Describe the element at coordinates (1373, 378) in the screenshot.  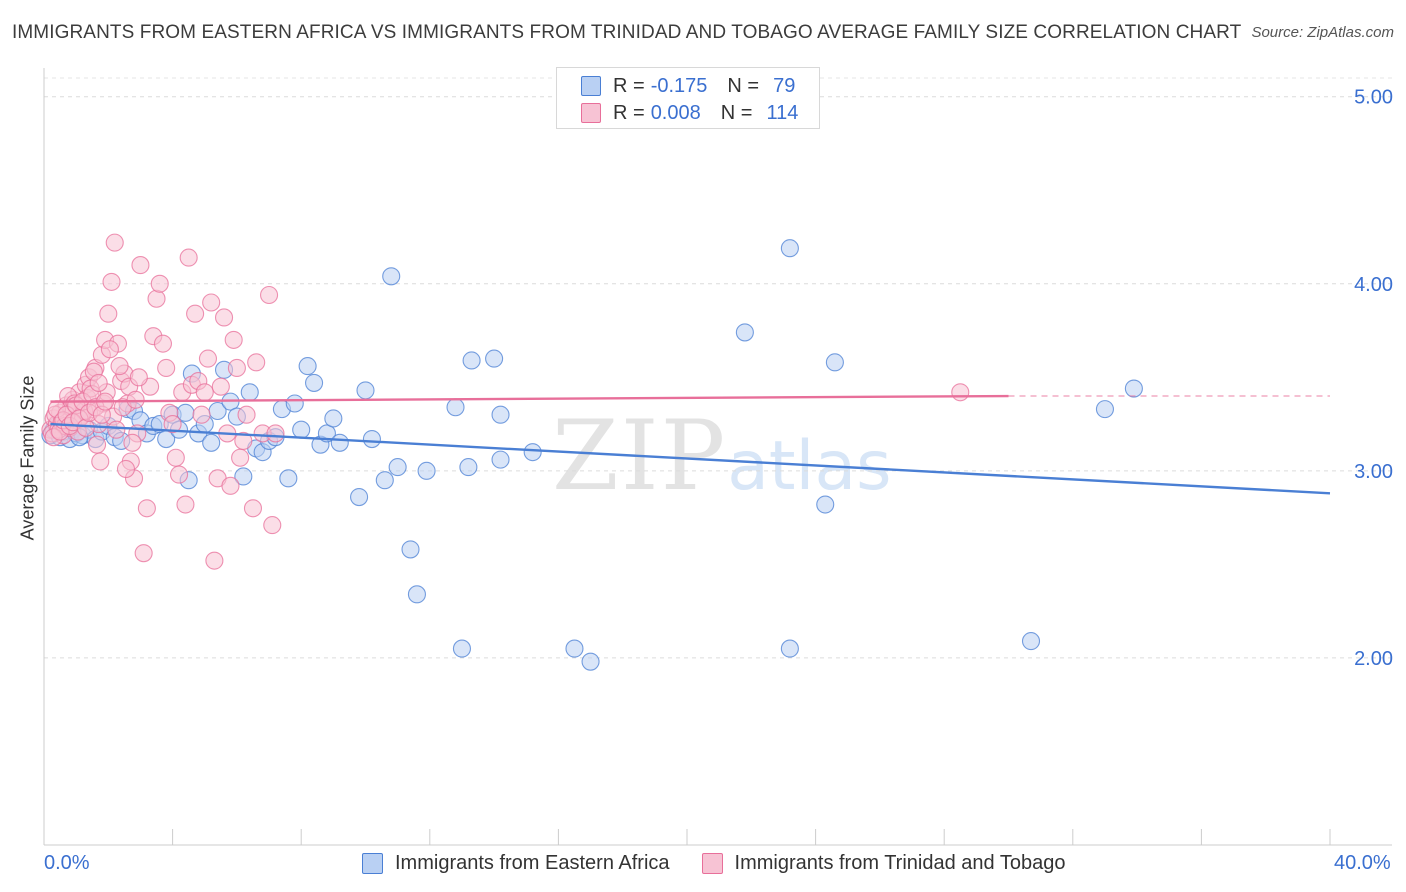
I see `y-tick-labels: 2.00 3.00 4.00 5.00` at that location.